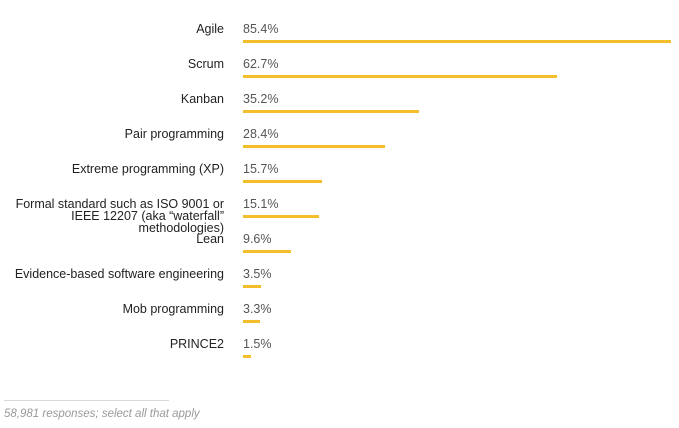 This screenshot has width=679, height=428. Describe the element at coordinates (210, 239) in the screenshot. I see `category-label: Lean` at that location.